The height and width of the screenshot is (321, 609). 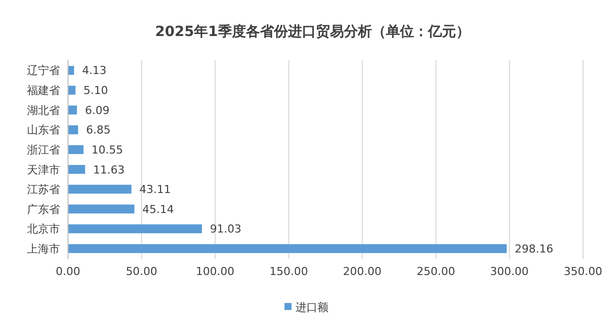 What do you see at coordinates (43, 169) in the screenshot?
I see `y-tick-label: 天津市` at bounding box center [43, 169].